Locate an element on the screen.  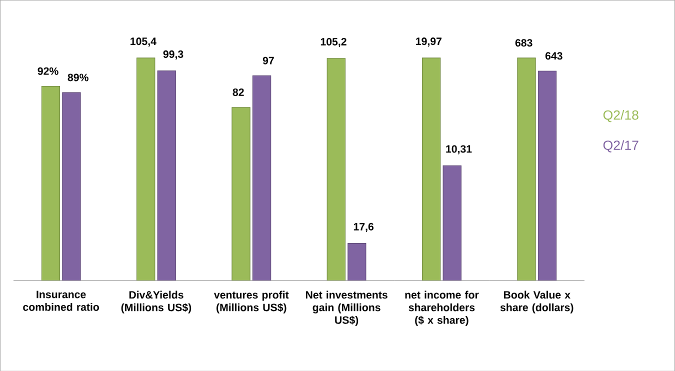
data-label: 89% is located at coordinates (78, 78).